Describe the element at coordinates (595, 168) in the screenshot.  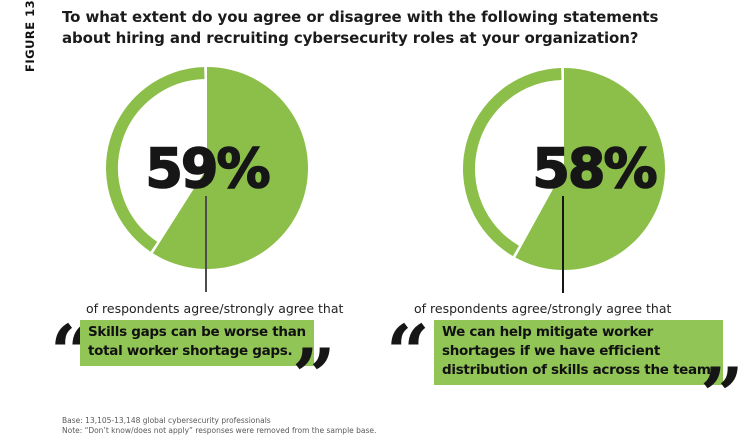
I see `pie-value-label-right: 58%` at that location.